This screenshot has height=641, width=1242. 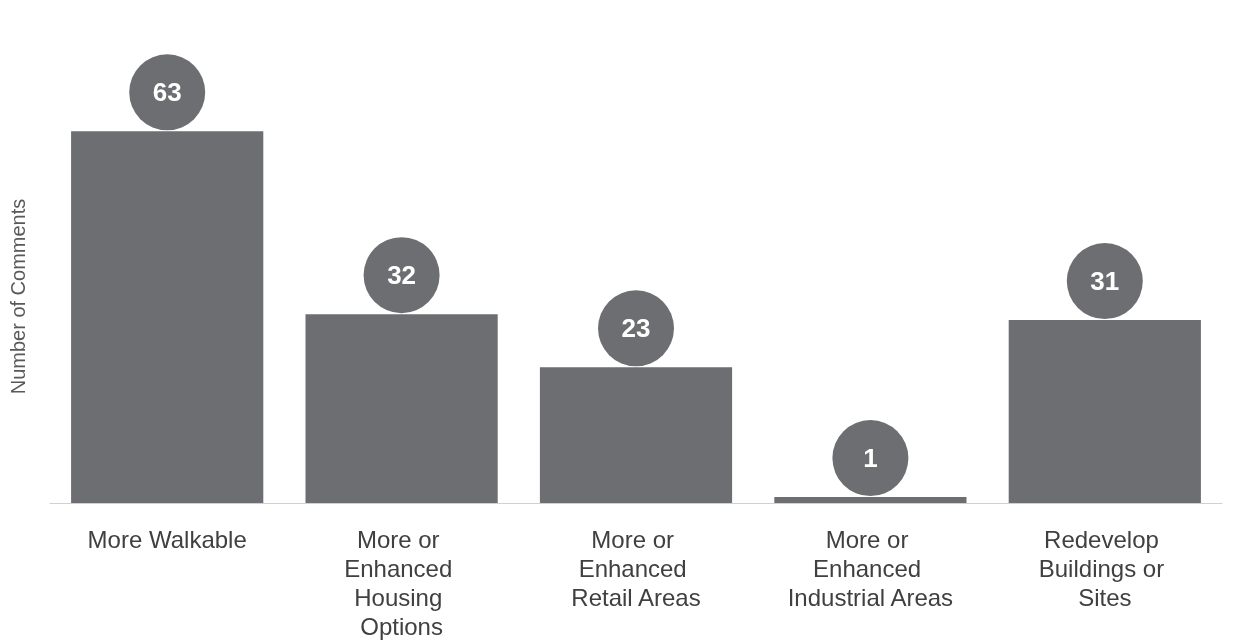 I want to click on x-tick-label: More or Enhanced Retail Areas, so click(x=636, y=568).